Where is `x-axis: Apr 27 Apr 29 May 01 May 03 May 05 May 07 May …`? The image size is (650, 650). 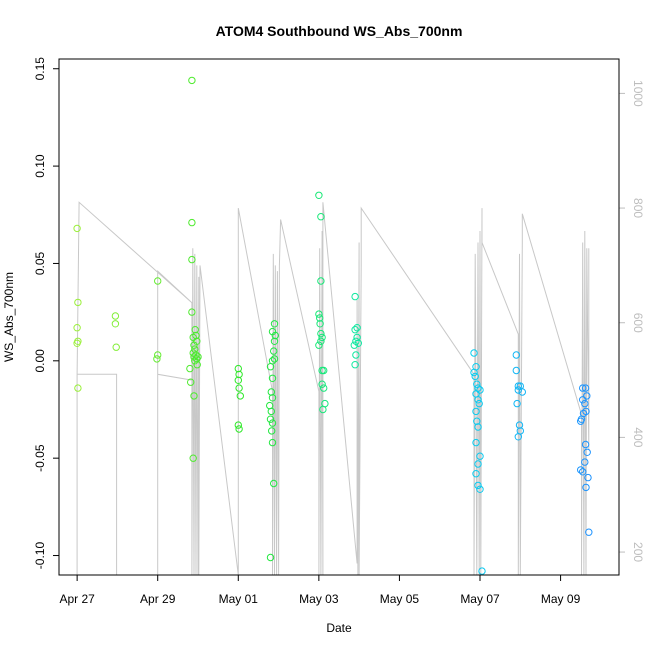
x-axis: Apr 27 Apr 29 May 01 May 03 May 05 May 07 May … is located at coordinates (320, 590).